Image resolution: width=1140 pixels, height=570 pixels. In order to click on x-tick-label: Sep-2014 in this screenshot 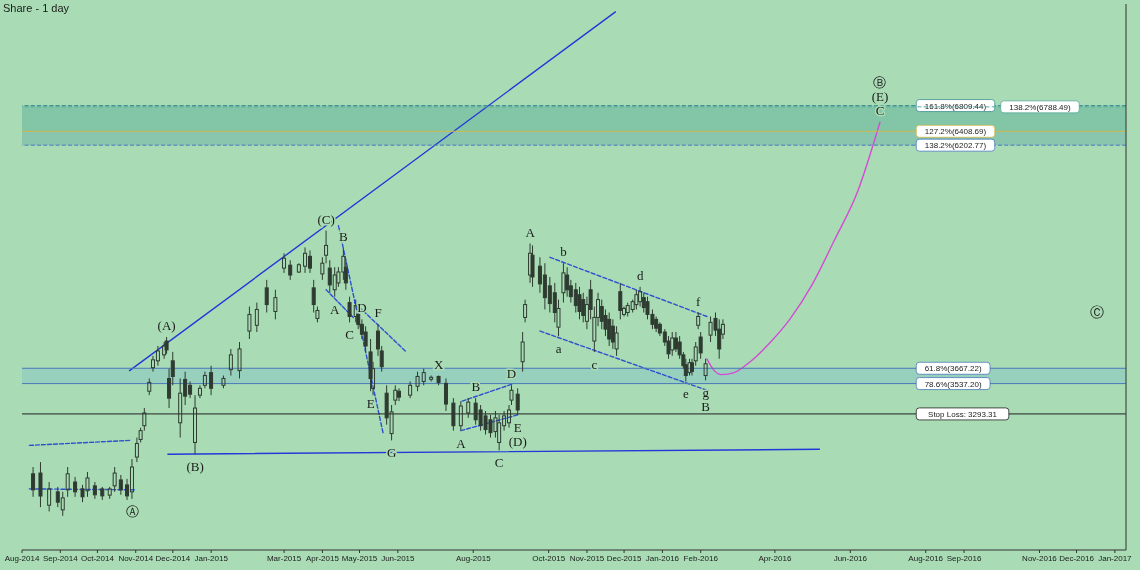, I will do `click(60, 558)`.